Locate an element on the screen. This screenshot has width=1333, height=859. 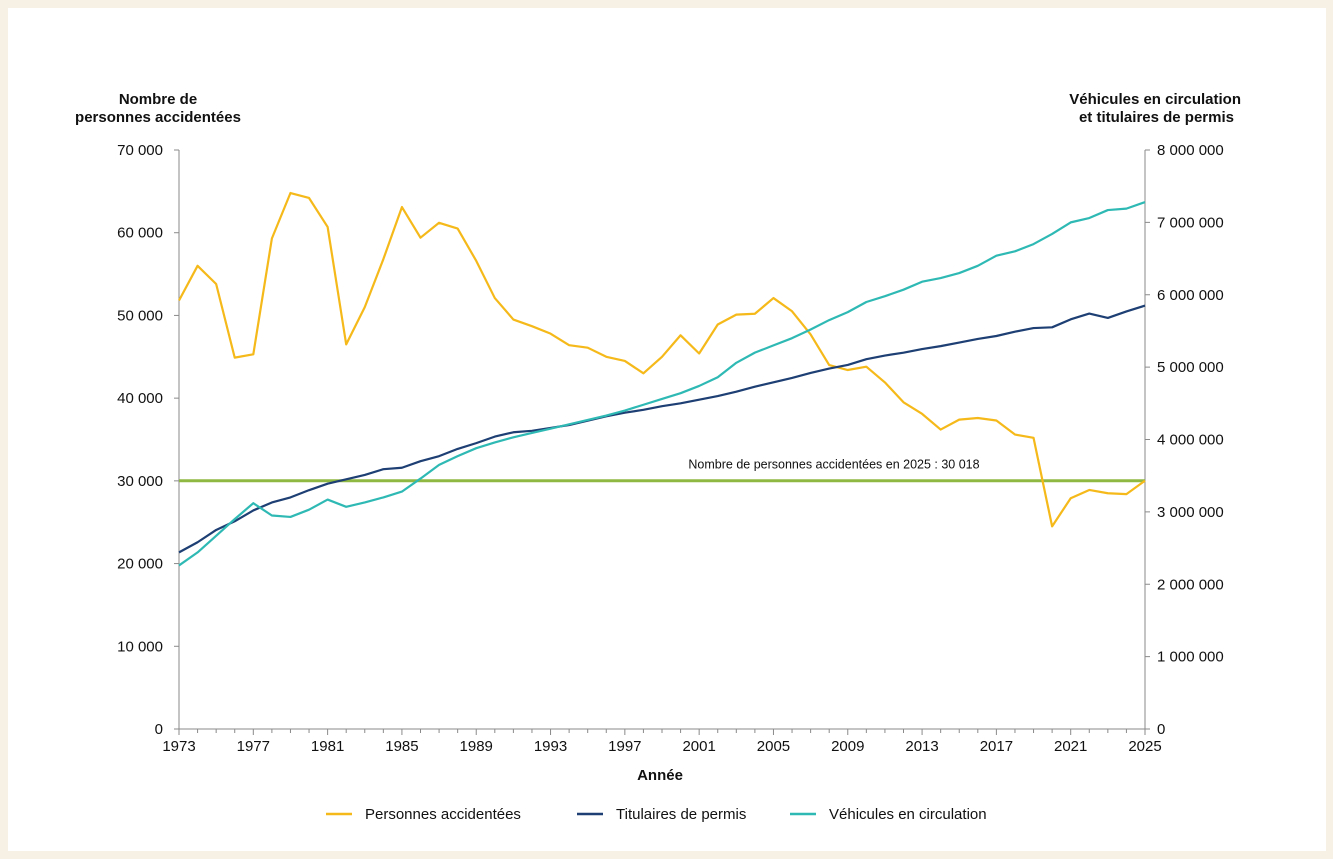
x-tick-label: 1977 is located at coordinates (253, 746).